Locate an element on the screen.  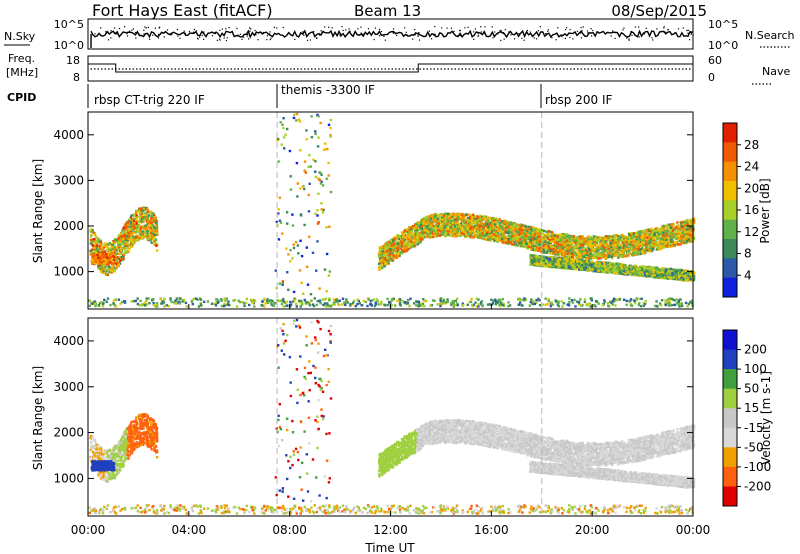
noise-panel-frame is located at coordinates (390, 34).